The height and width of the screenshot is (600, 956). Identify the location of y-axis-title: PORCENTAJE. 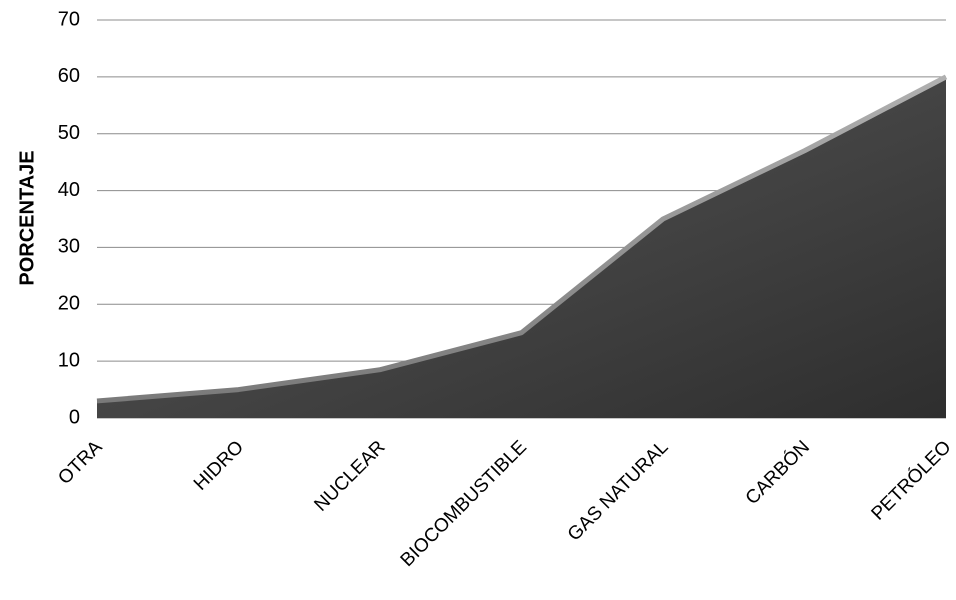
(27, 217).